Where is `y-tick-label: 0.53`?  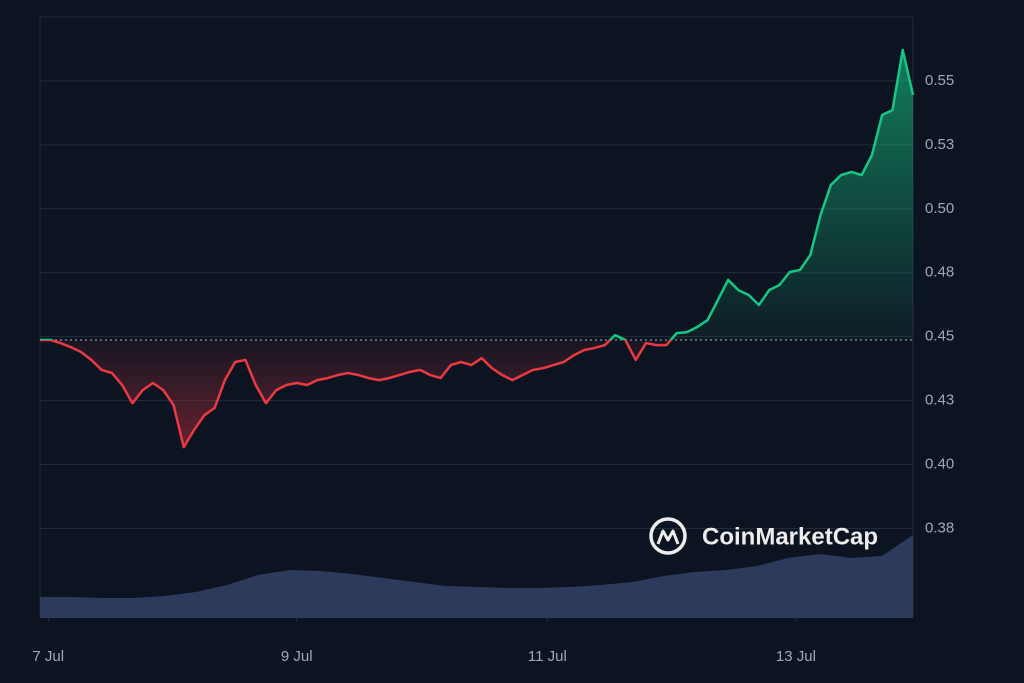 y-tick-label: 0.53 is located at coordinates (939, 144).